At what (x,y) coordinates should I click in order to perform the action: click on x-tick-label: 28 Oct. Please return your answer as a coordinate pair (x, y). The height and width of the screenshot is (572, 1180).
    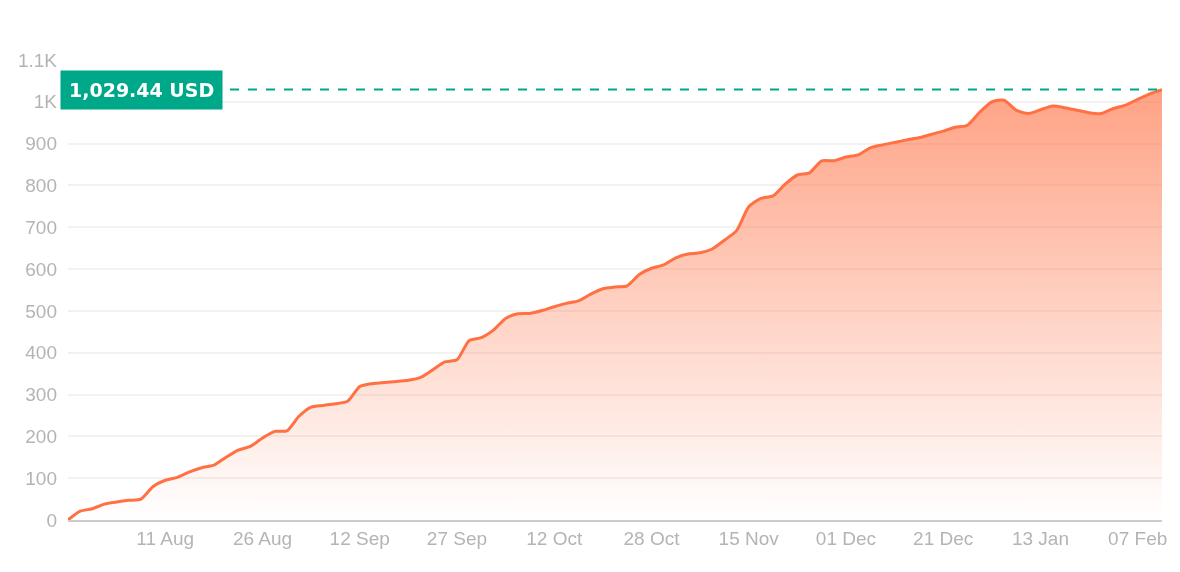
    Looking at the image, I should click on (652, 538).